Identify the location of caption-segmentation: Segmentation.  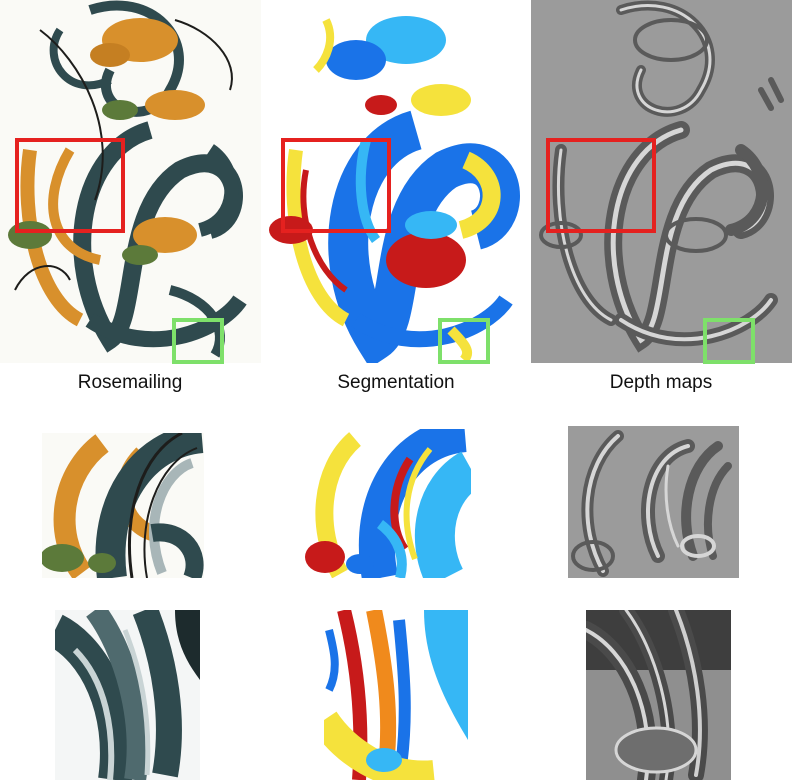
(396, 382).